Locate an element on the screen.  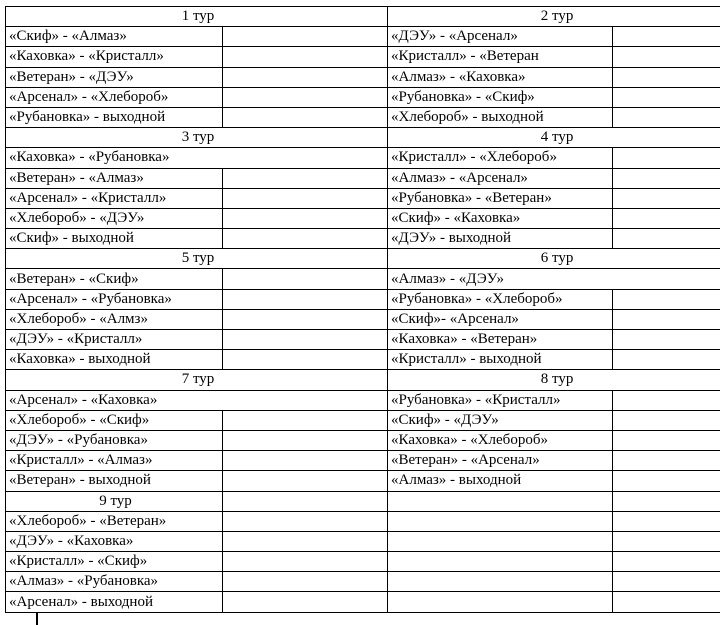
match-cell: «Кристалл» - «Алмаз» is located at coordinates (114, 461).